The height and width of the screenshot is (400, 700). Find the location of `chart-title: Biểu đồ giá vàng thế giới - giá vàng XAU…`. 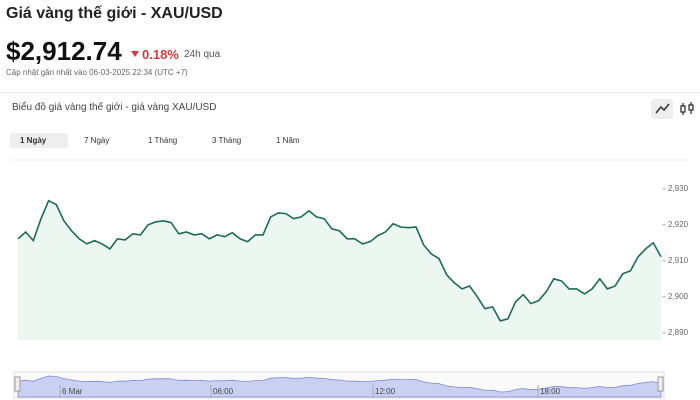

chart-title: Biểu đồ giá vàng thế giới - giá vàng XAU… is located at coordinates (114, 107).